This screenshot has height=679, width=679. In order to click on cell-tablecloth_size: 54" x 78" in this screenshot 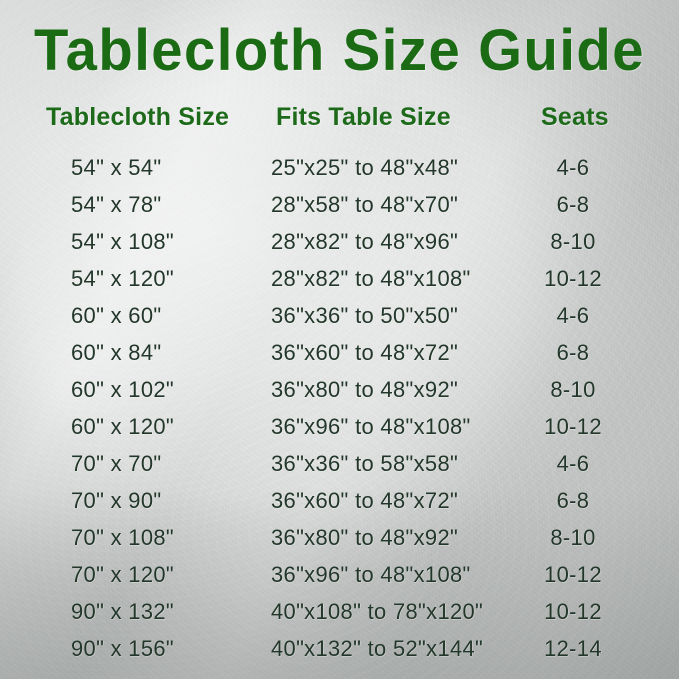, I will do `click(116, 204)`.